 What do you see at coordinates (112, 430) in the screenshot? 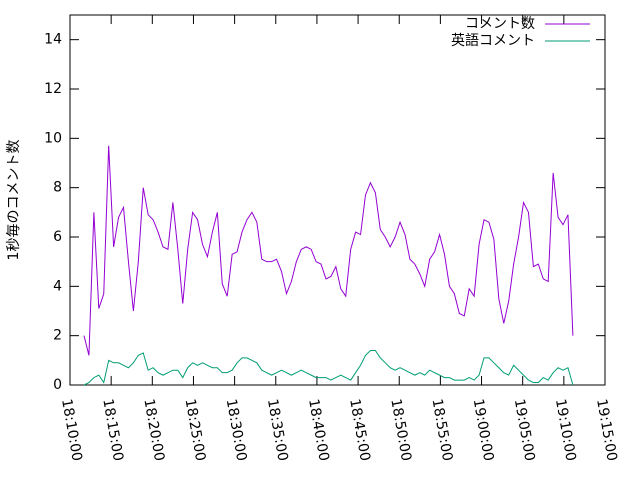
I see `x-tick-label: 18:15:00` at bounding box center [112, 430].